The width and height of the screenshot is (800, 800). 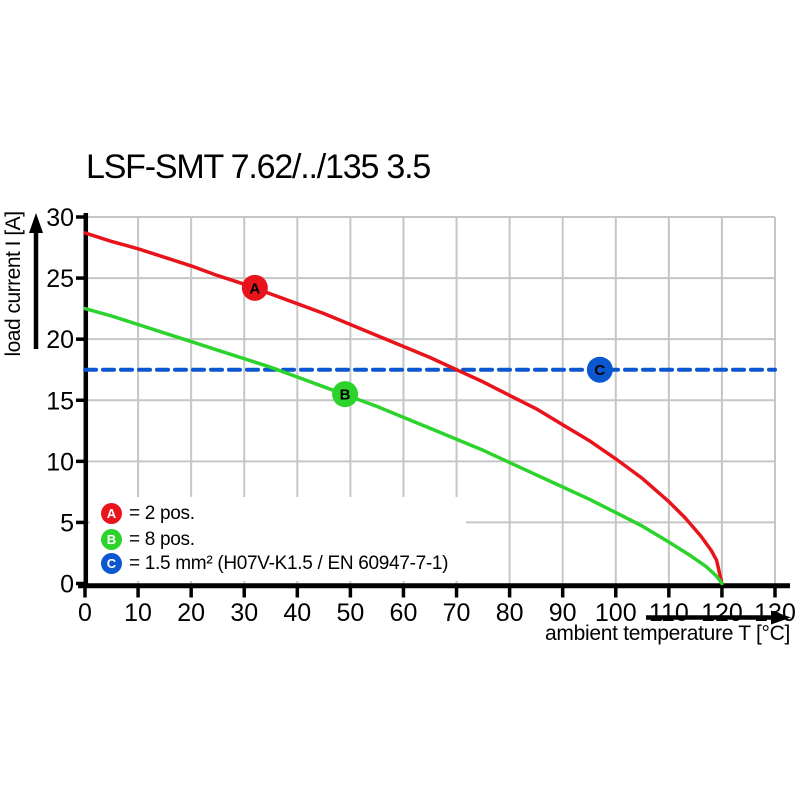 I want to click on y-tick-label-15: 15, so click(x=60, y=401).